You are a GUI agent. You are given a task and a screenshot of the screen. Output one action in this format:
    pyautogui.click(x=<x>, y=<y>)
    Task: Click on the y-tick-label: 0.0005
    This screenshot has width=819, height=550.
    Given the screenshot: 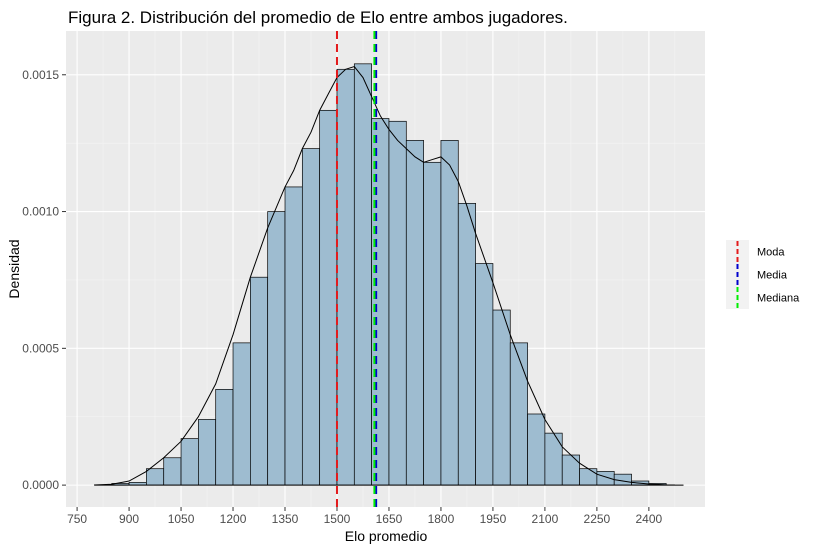 What is the action you would take?
    pyautogui.click(x=40, y=348)
    